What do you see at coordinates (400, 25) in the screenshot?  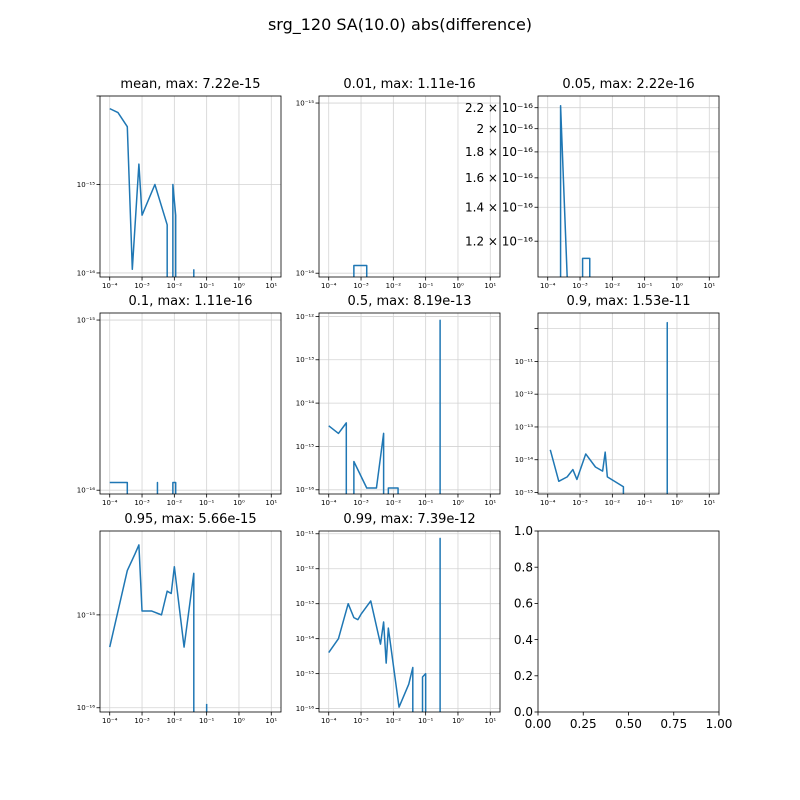 I see `figure-title: srg_120 SA(10.0) abs(difference)` at bounding box center [400, 25].